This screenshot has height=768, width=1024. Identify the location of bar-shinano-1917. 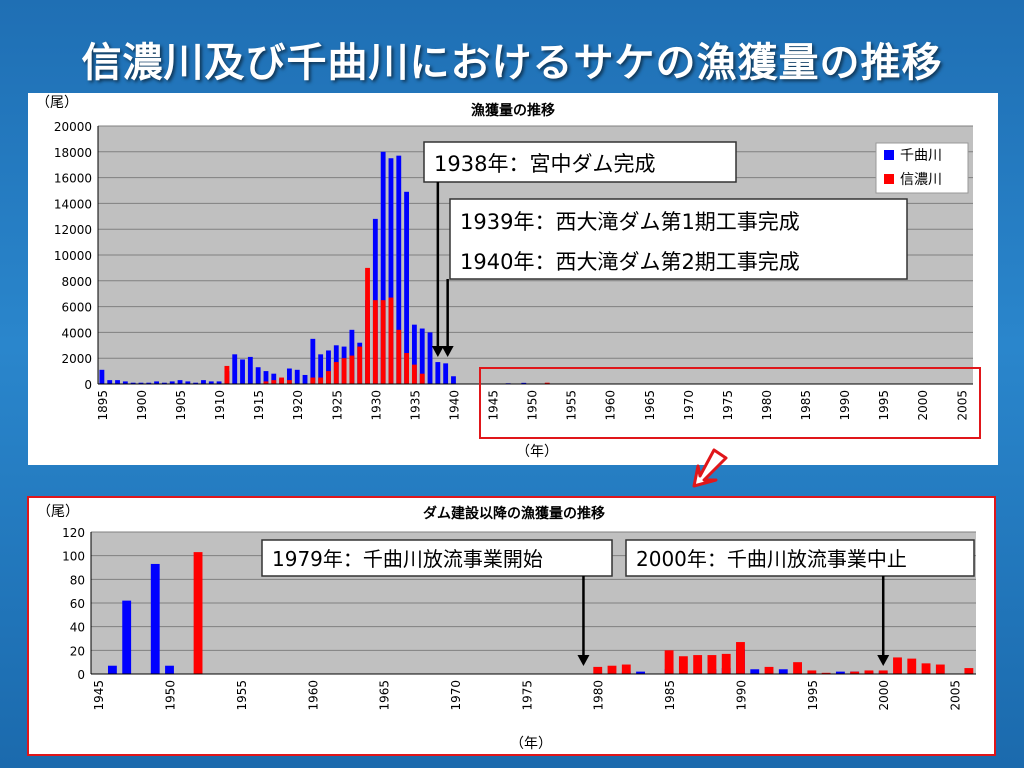
(274, 382).